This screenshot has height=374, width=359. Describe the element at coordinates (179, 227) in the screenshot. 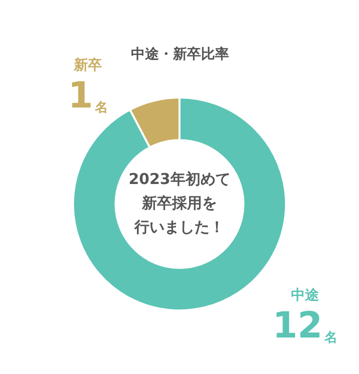

I see `text: 行いました！` at that location.